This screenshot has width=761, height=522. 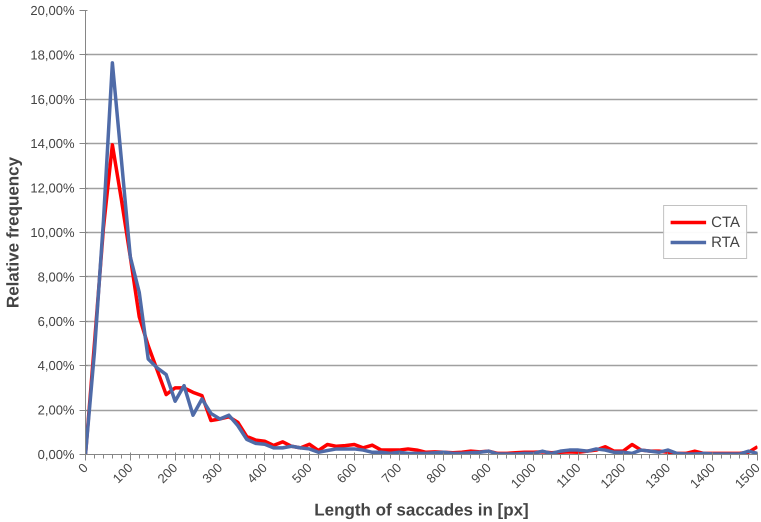 What do you see at coordinates (391, 473) in the screenshot?
I see `x-tick-label: 700` at bounding box center [391, 473].